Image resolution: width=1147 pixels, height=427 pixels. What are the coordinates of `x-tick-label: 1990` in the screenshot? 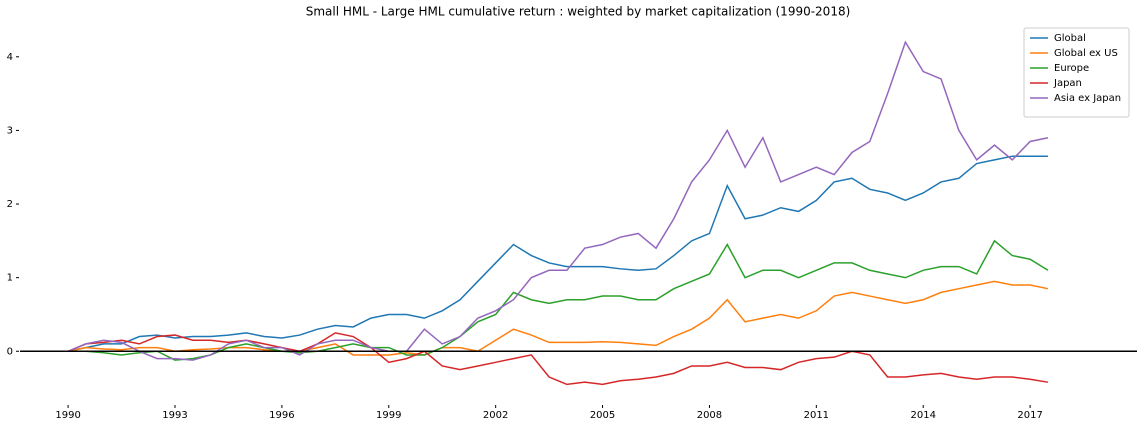 It's located at (67, 415).